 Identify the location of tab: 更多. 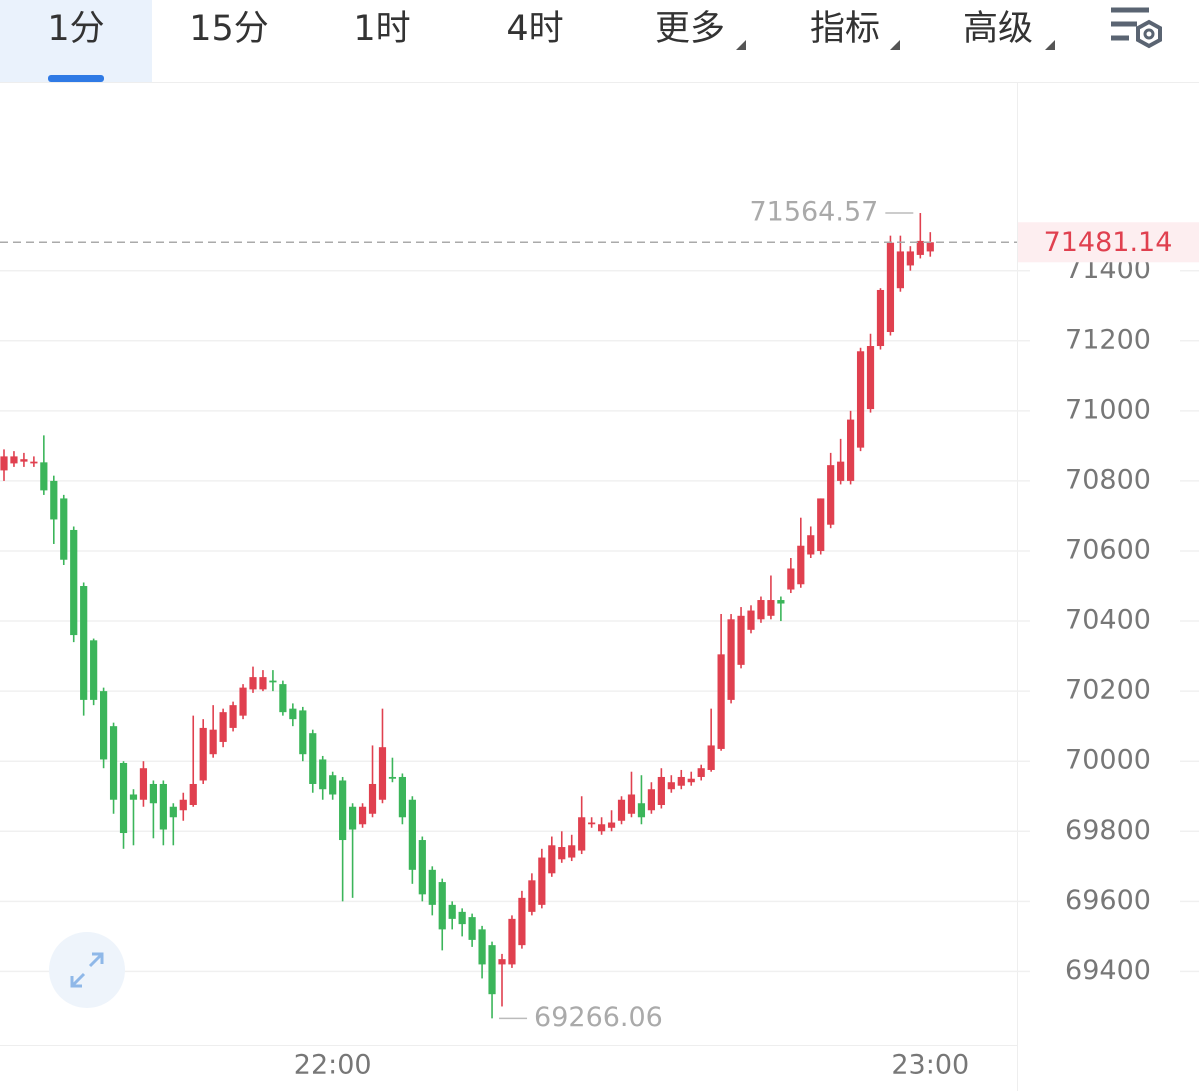
(690, 29).